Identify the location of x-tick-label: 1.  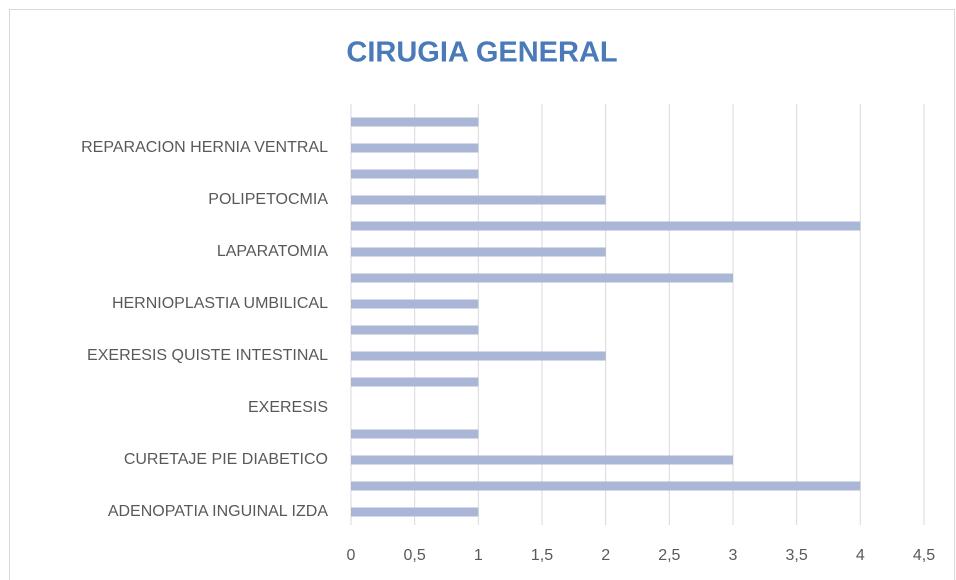
(478, 555).